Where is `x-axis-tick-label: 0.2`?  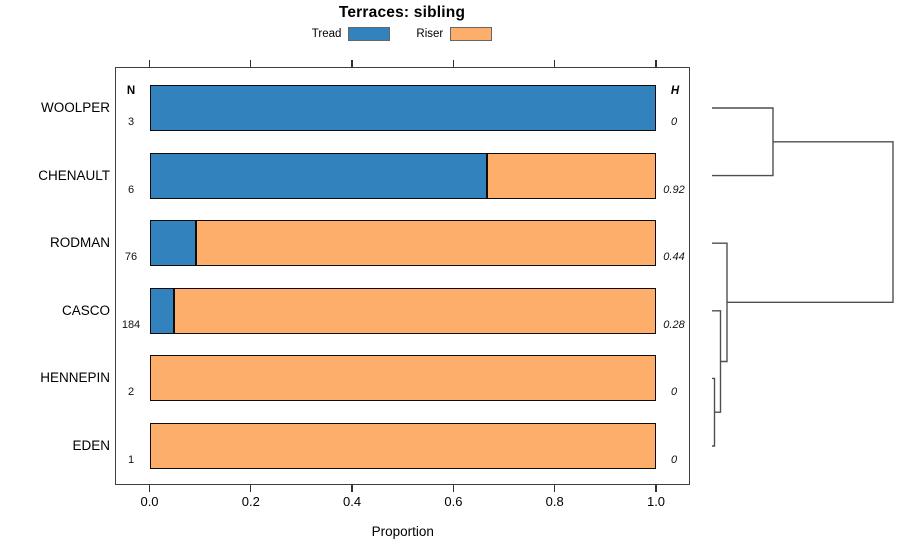 x-axis-tick-label: 0.2 is located at coordinates (250, 501).